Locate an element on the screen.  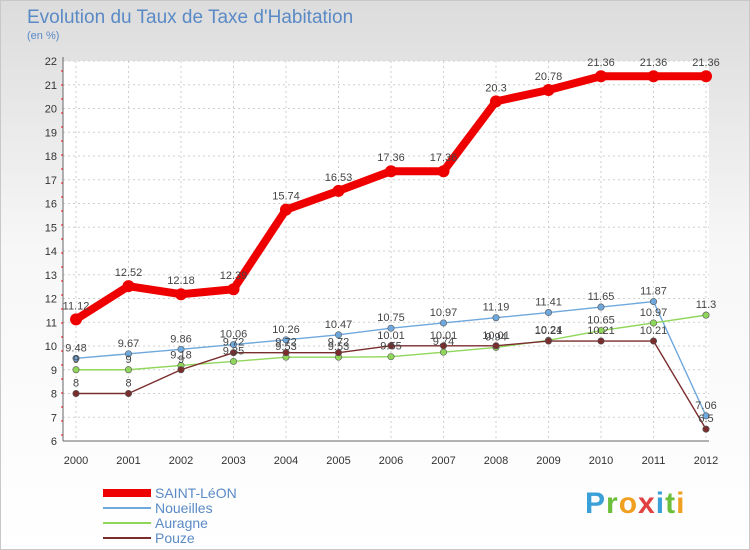
data-label: 7.06 is located at coordinates (705, 406).